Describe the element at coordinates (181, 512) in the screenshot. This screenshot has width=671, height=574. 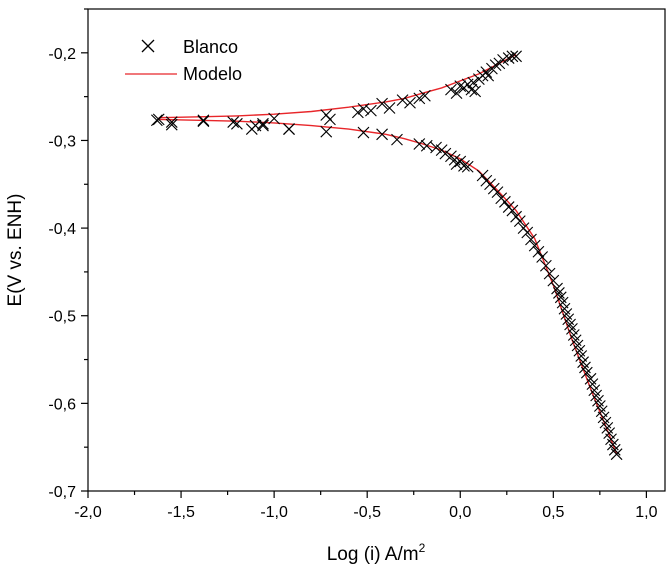
I see `x-tick-label: -1,5` at that location.